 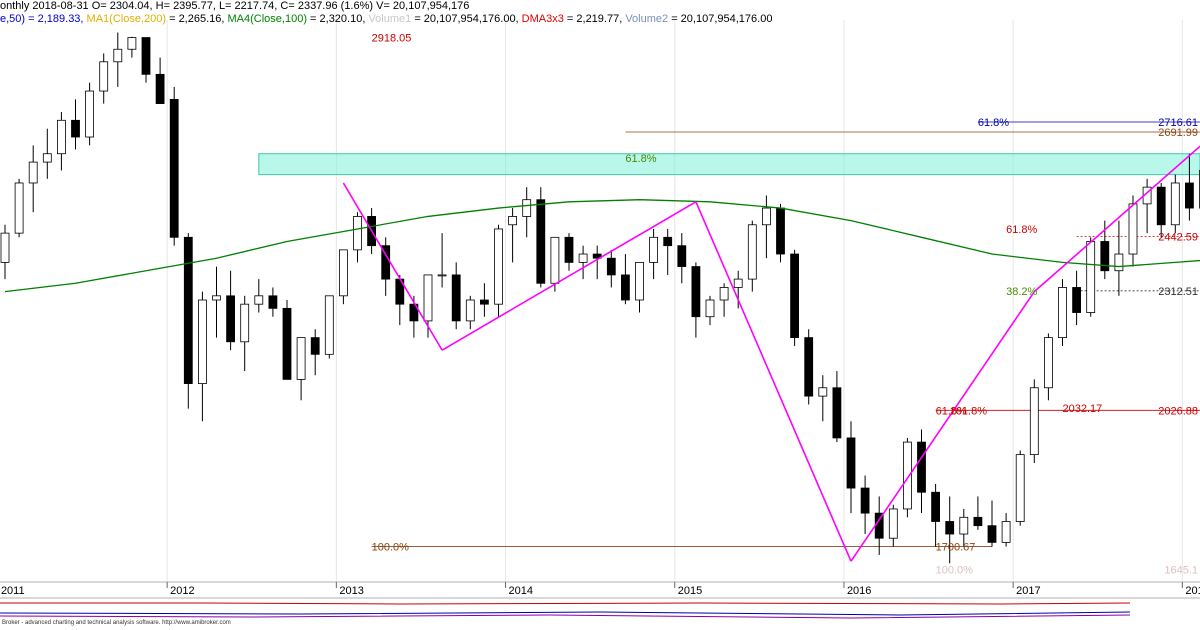 I want to click on subpanel-line-red, so click(x=565, y=603).